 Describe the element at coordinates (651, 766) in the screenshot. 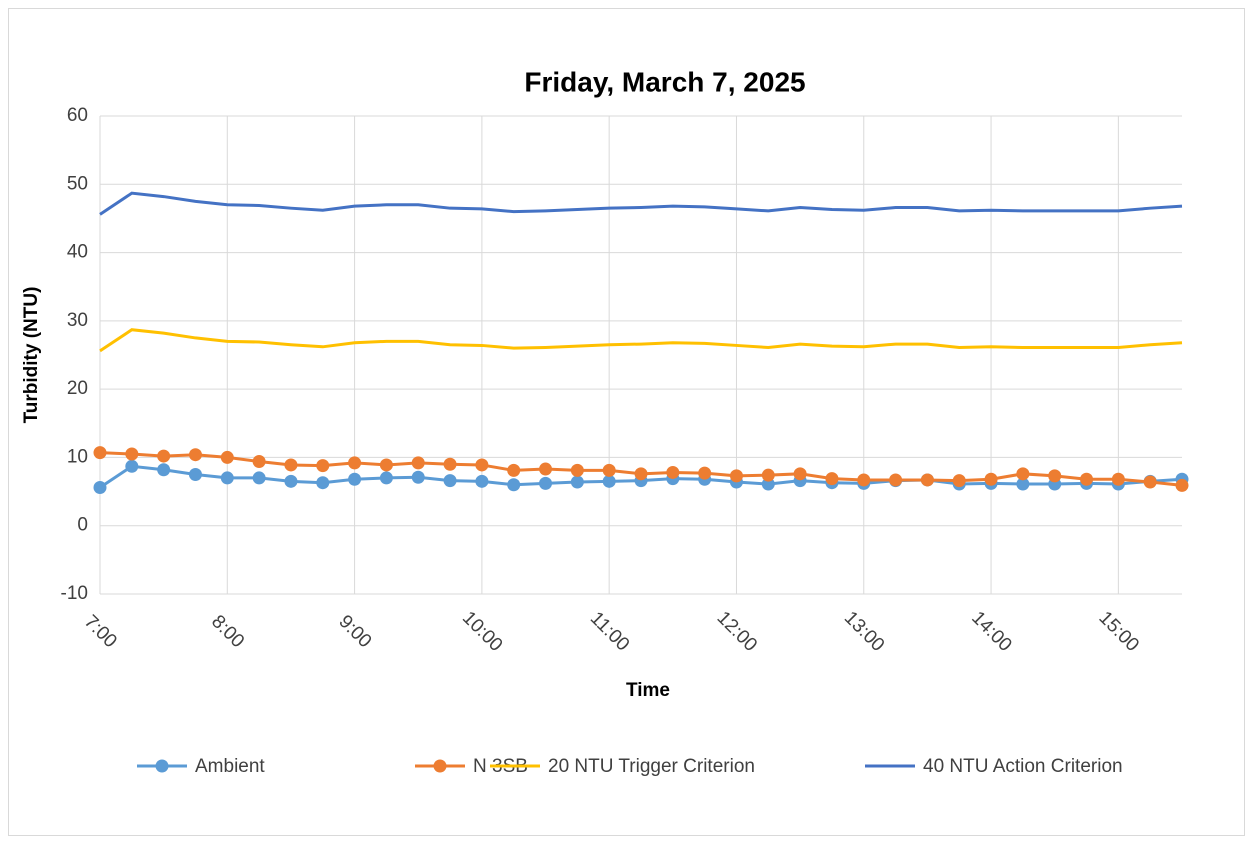

I see `legend-label: 20 NTU Trigger Criterion` at that location.